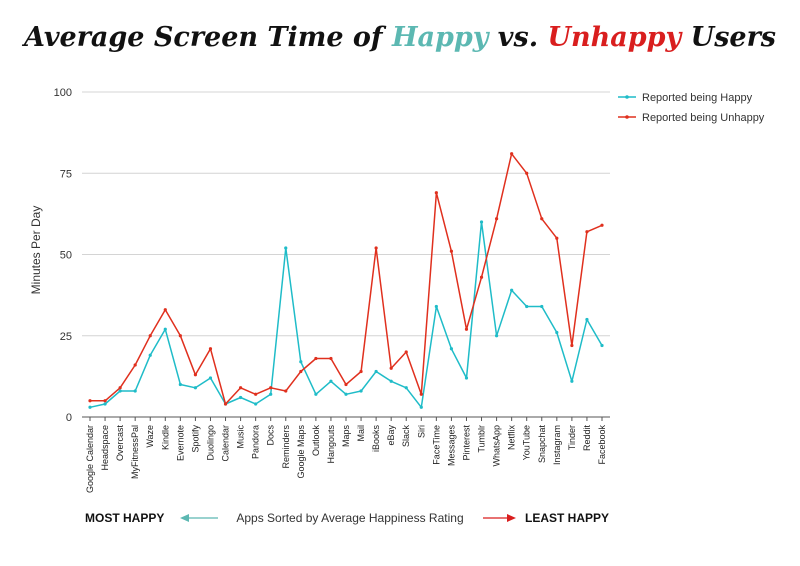  What do you see at coordinates (184, 518) in the screenshot?
I see `arrow-left-icon` at bounding box center [184, 518].